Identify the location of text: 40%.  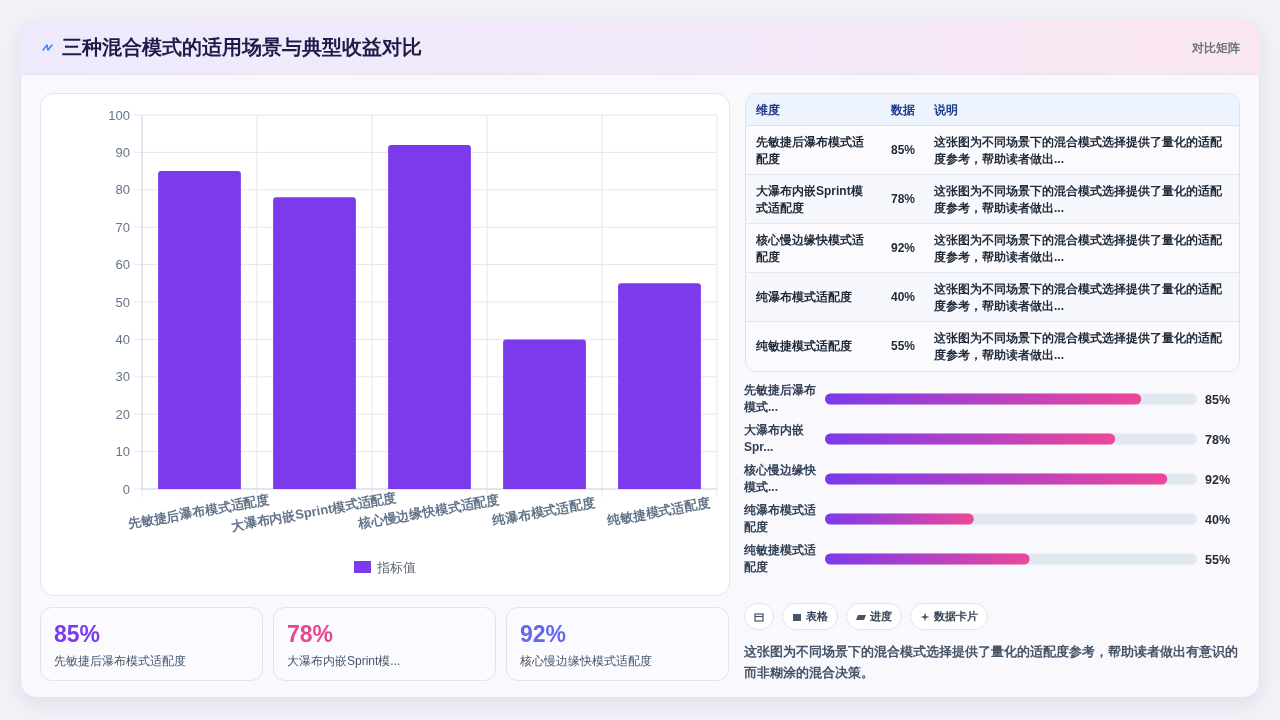
(903, 297).